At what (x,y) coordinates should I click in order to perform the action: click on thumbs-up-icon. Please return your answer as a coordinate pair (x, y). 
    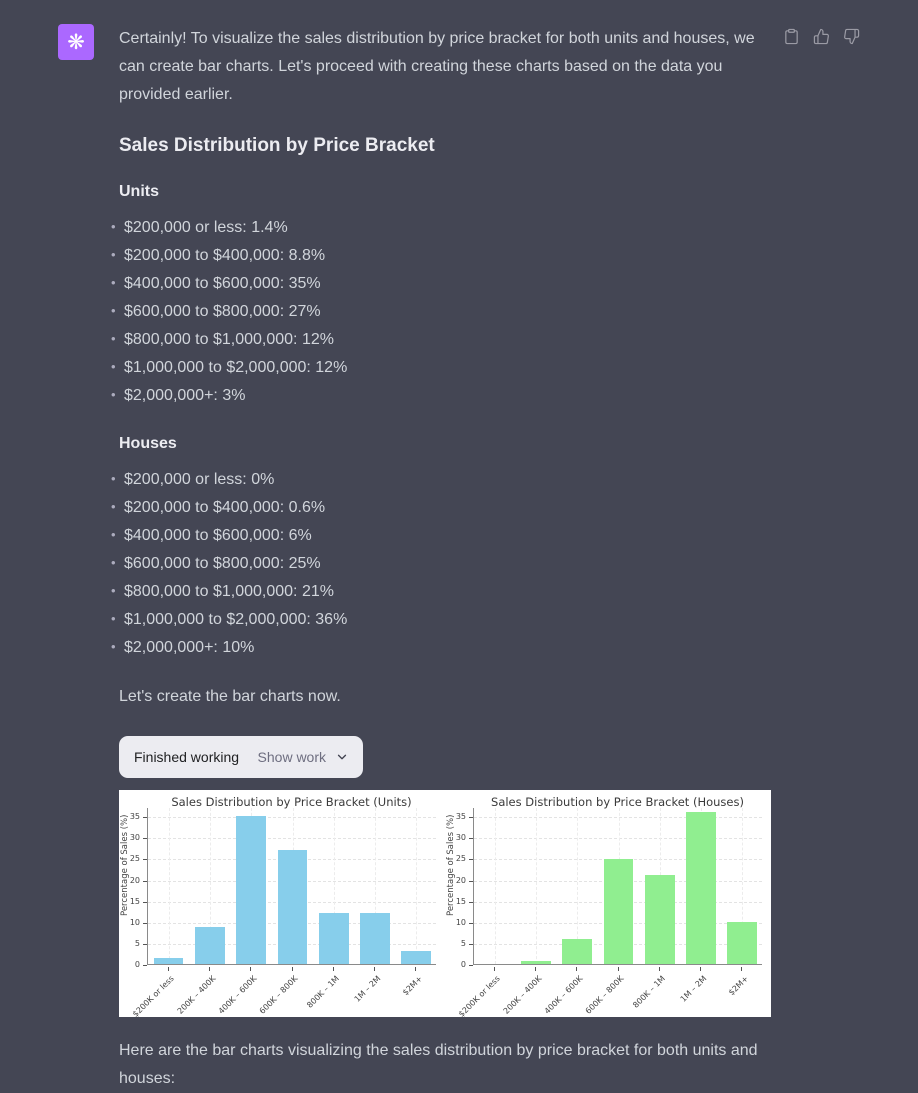
    Looking at the image, I should click on (821, 36).